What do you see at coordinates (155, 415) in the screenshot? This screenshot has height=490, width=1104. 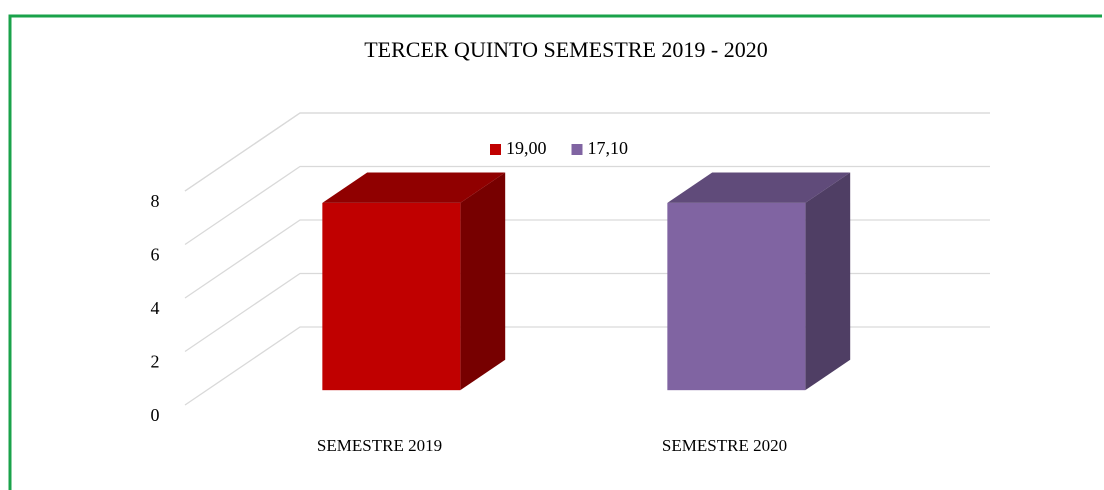 I see `y-tick-label: 0` at bounding box center [155, 415].